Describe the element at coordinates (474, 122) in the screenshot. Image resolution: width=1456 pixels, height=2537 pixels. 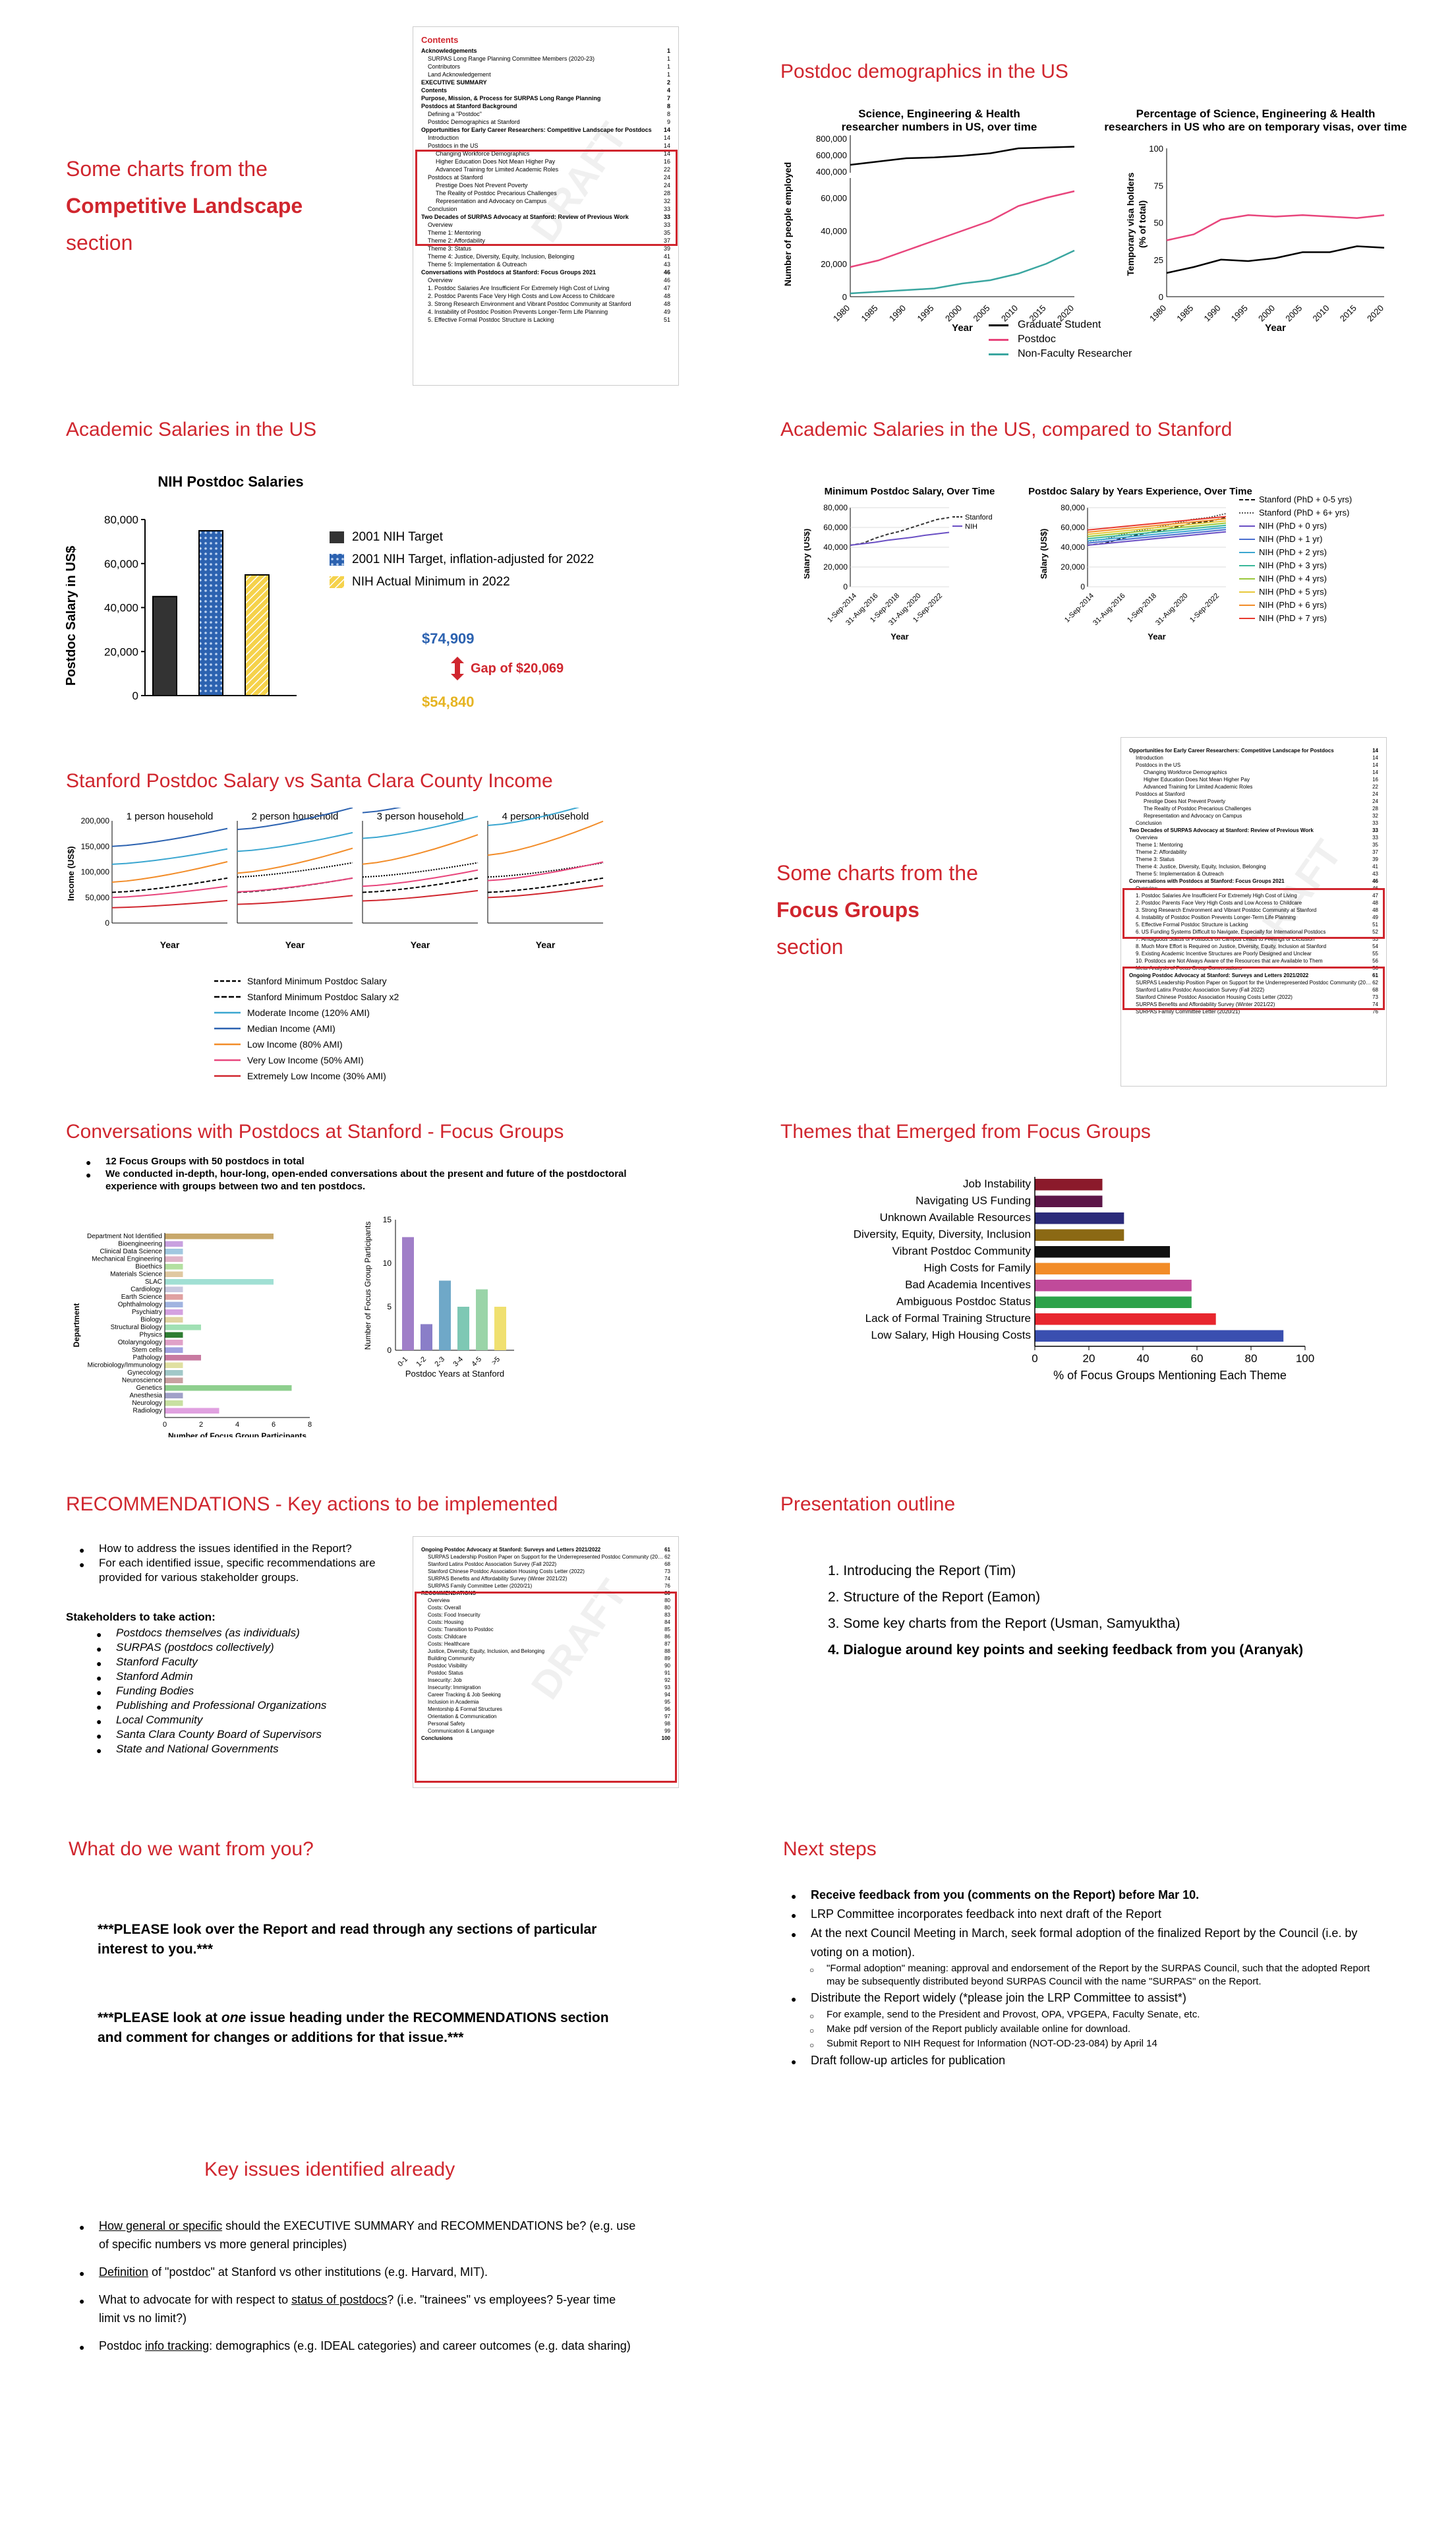
I see `toc-entry-title: Postdoc Demographics at Stanford` at that location.